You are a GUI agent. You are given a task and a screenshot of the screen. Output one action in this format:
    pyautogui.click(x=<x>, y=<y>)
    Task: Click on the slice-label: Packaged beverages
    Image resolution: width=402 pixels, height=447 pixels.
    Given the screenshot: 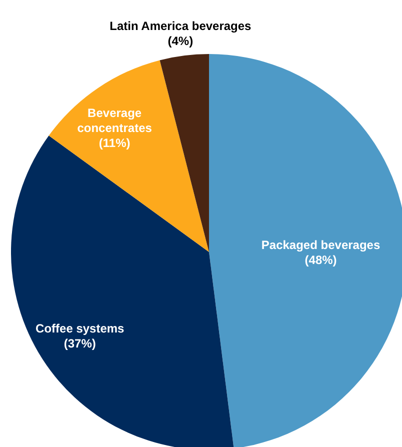 What is the action you would take?
    pyautogui.click(x=320, y=245)
    